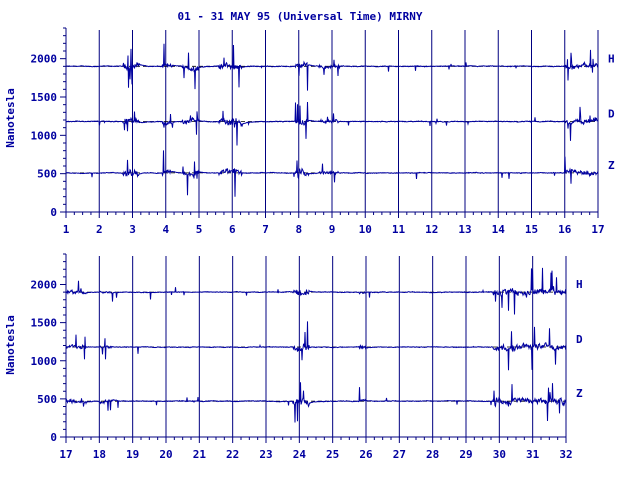 The width and height of the screenshot is (640, 480). I want to click on chart-title: 01 - 31 MAY 95 (Universal Time) MIRNY, so click(299, 16).